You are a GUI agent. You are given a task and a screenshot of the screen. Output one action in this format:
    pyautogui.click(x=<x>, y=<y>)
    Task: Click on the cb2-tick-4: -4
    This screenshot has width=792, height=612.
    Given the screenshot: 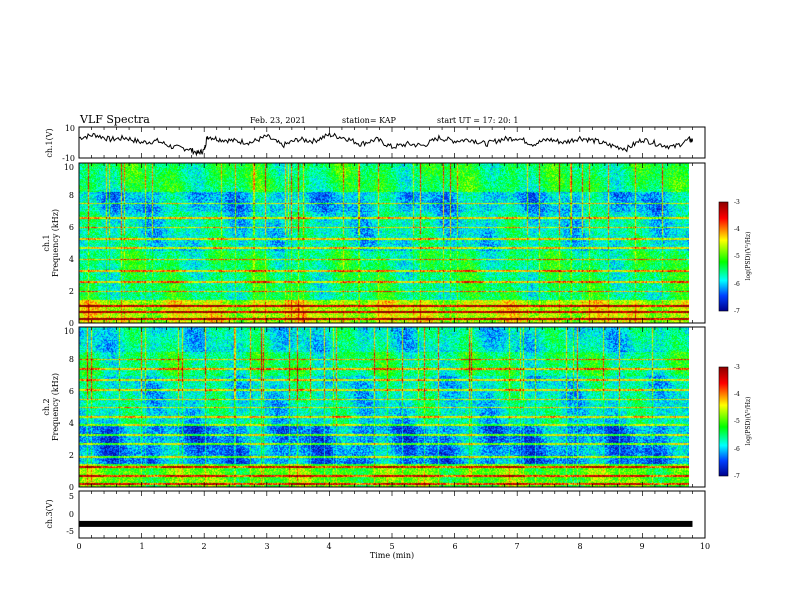 What is the action you would take?
    pyautogui.click(x=737, y=394)
    